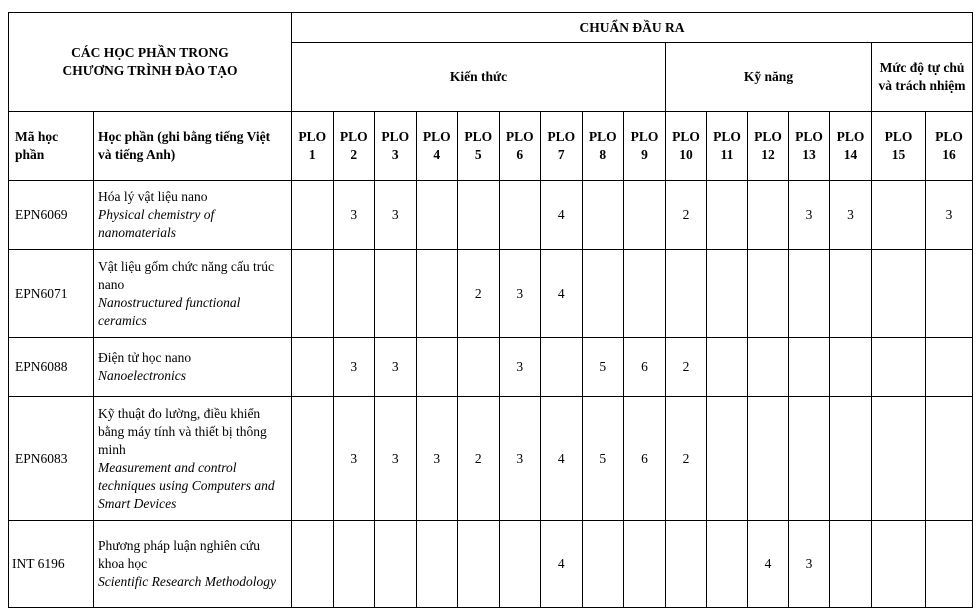  What do you see at coordinates (179, 554) in the screenshot?
I see `course-name-vi: Phương pháp luận nghiên cứu khoa học` at bounding box center [179, 554].